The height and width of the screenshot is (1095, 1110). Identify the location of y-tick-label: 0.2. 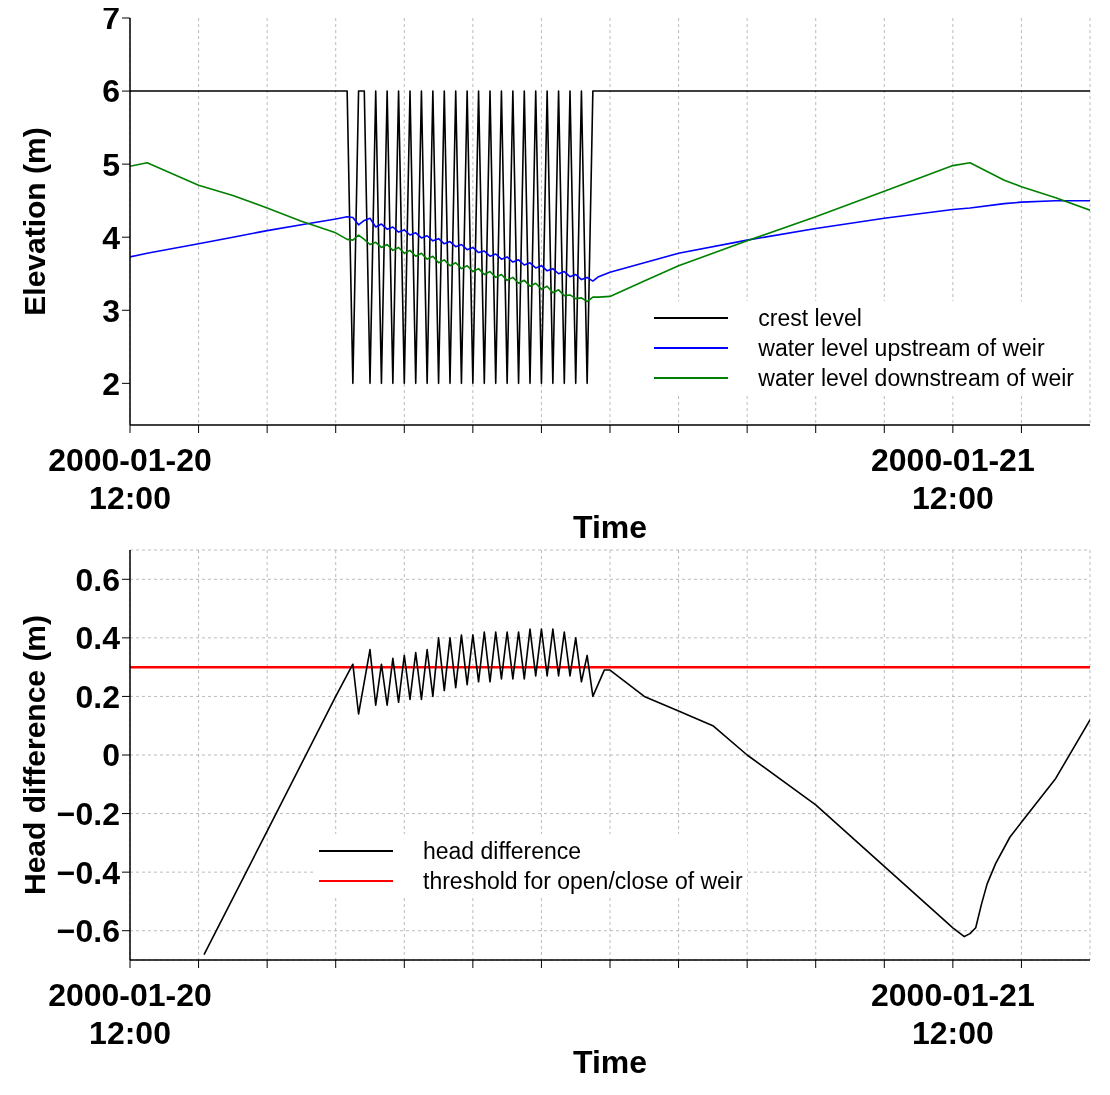
(97, 696).